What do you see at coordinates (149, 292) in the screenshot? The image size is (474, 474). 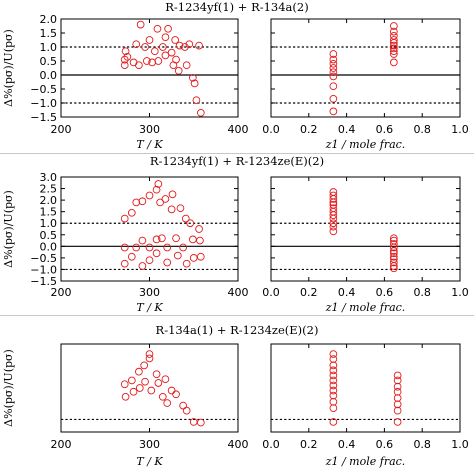 I see `chart2-left-xtick-label: 300` at bounding box center [149, 292].